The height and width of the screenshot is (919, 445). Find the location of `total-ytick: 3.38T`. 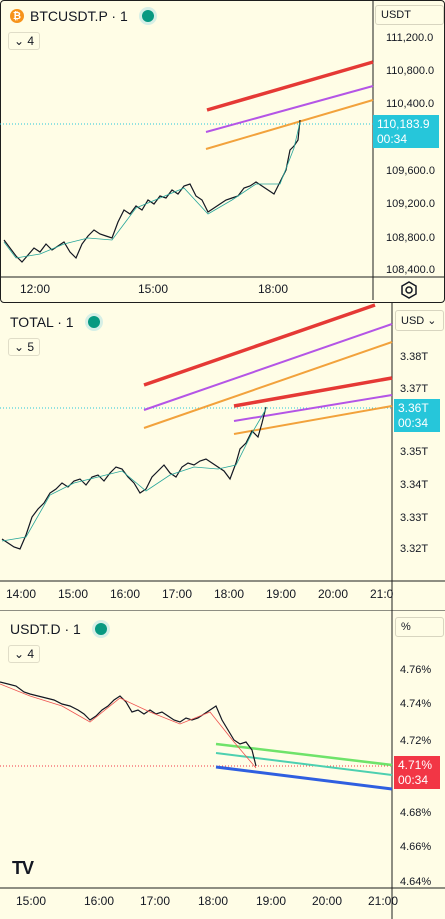

total-ytick: 3.38T is located at coordinates (414, 357).